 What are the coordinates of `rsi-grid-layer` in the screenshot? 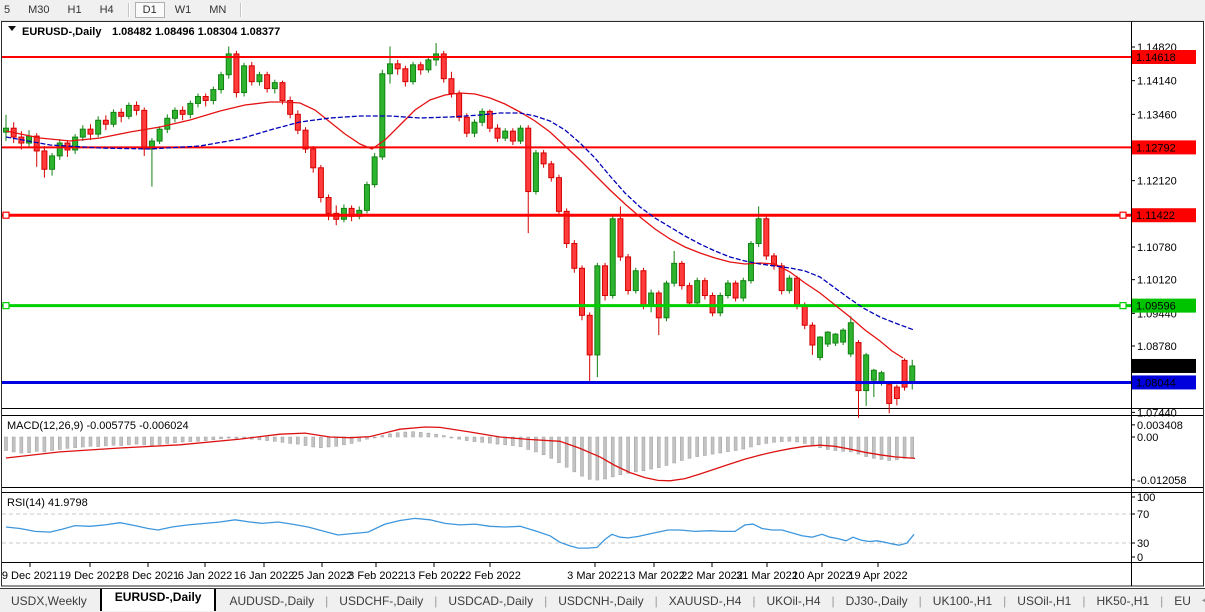 It's located at (566, 528).